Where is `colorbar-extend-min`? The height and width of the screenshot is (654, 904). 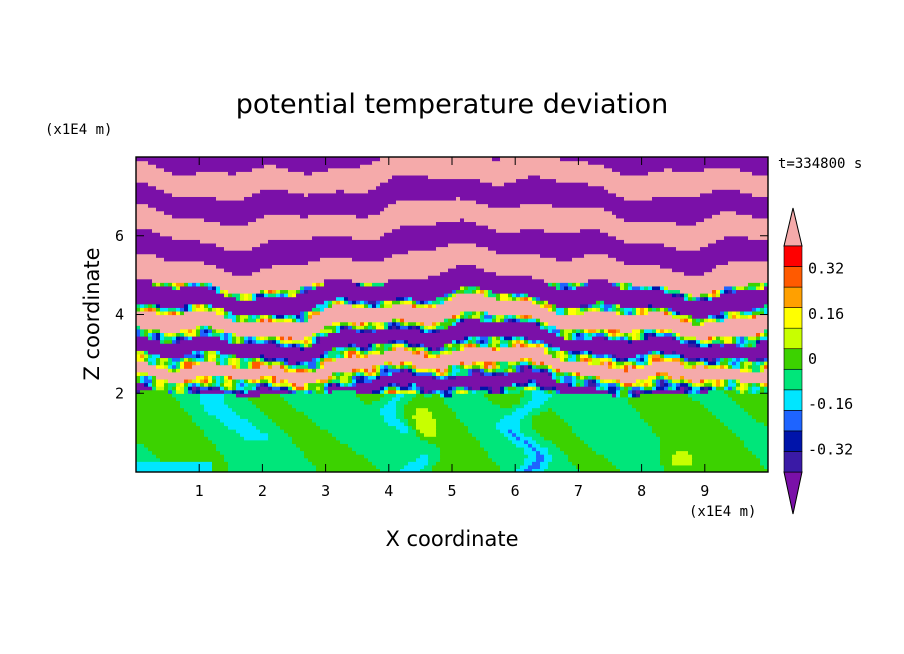
colorbar-extend-min is located at coordinates (793, 493).